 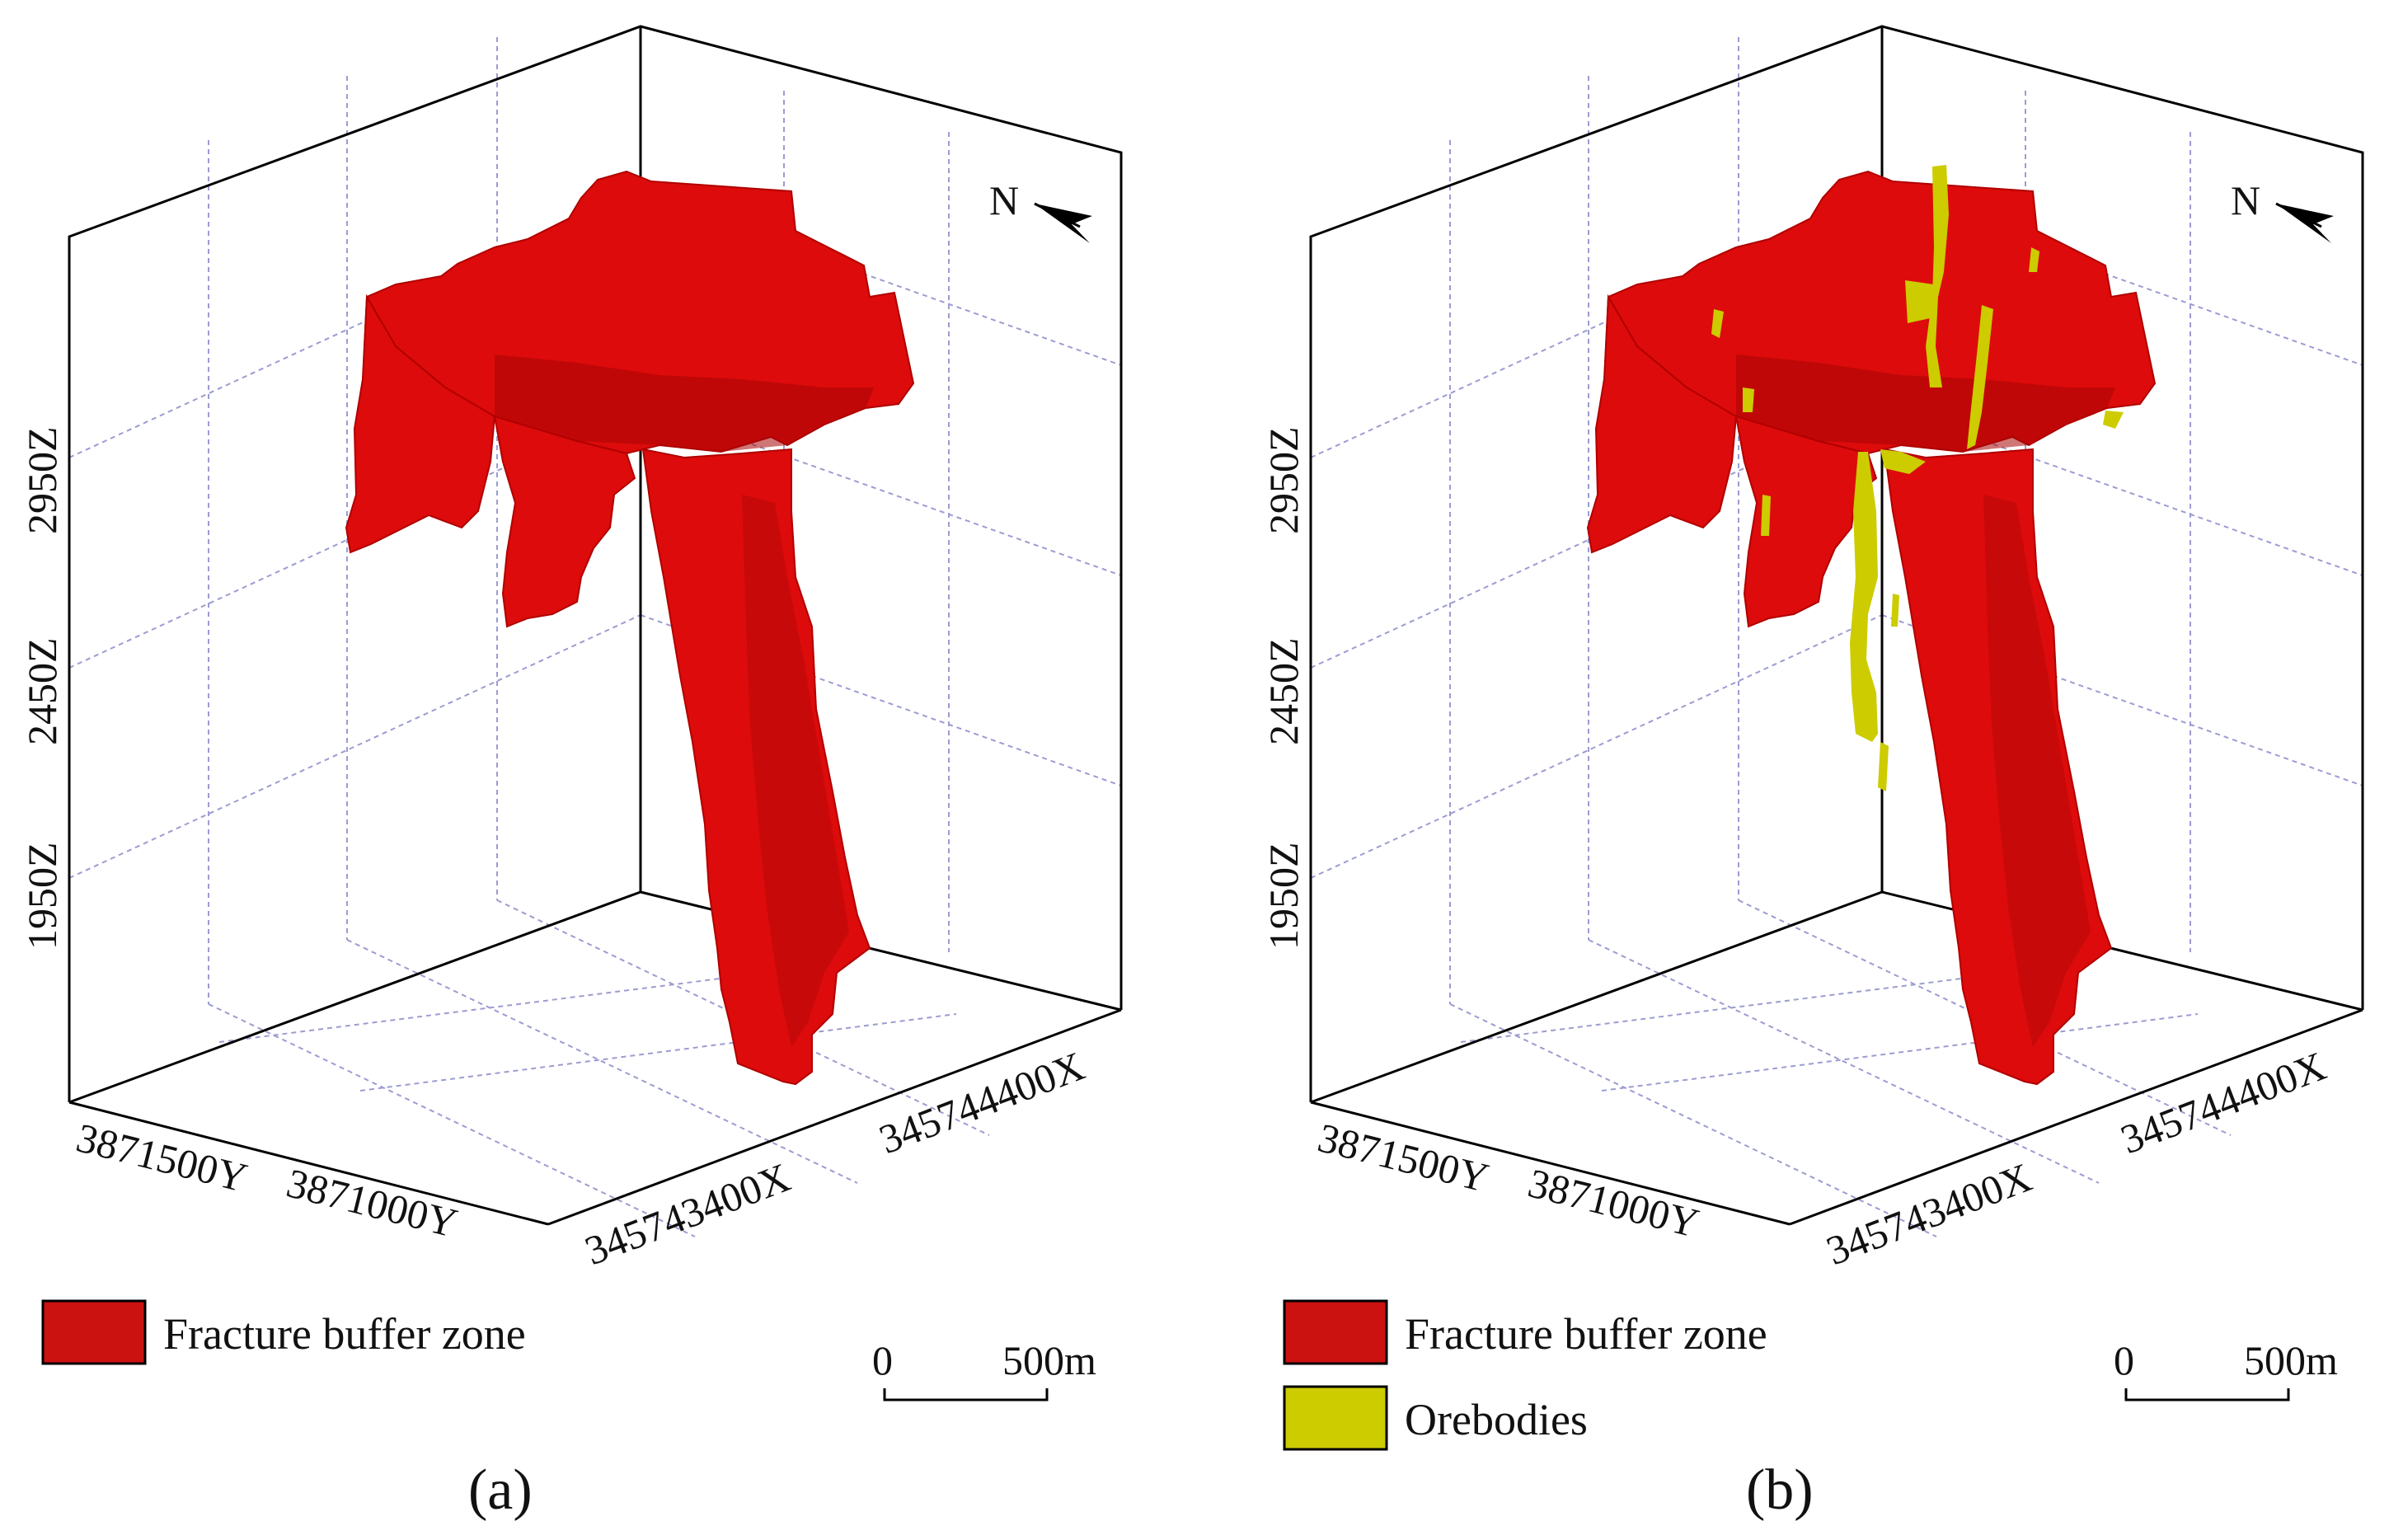 I want to click on panel-label-b: (b), so click(x=1780, y=1490).